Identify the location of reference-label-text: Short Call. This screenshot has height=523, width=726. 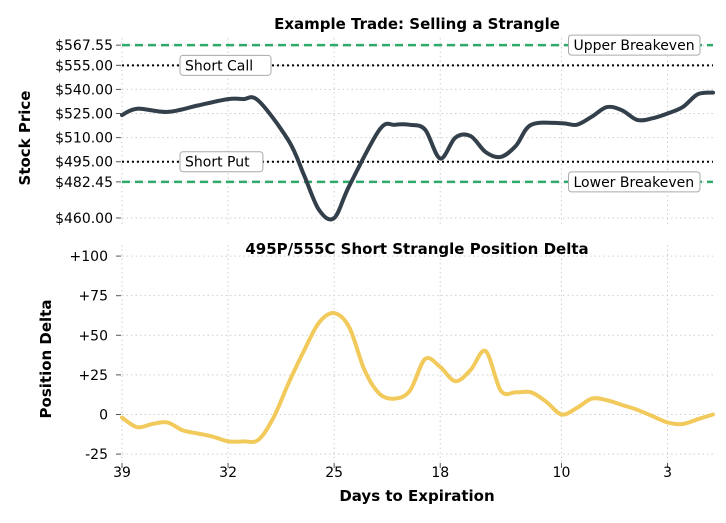
(219, 66).